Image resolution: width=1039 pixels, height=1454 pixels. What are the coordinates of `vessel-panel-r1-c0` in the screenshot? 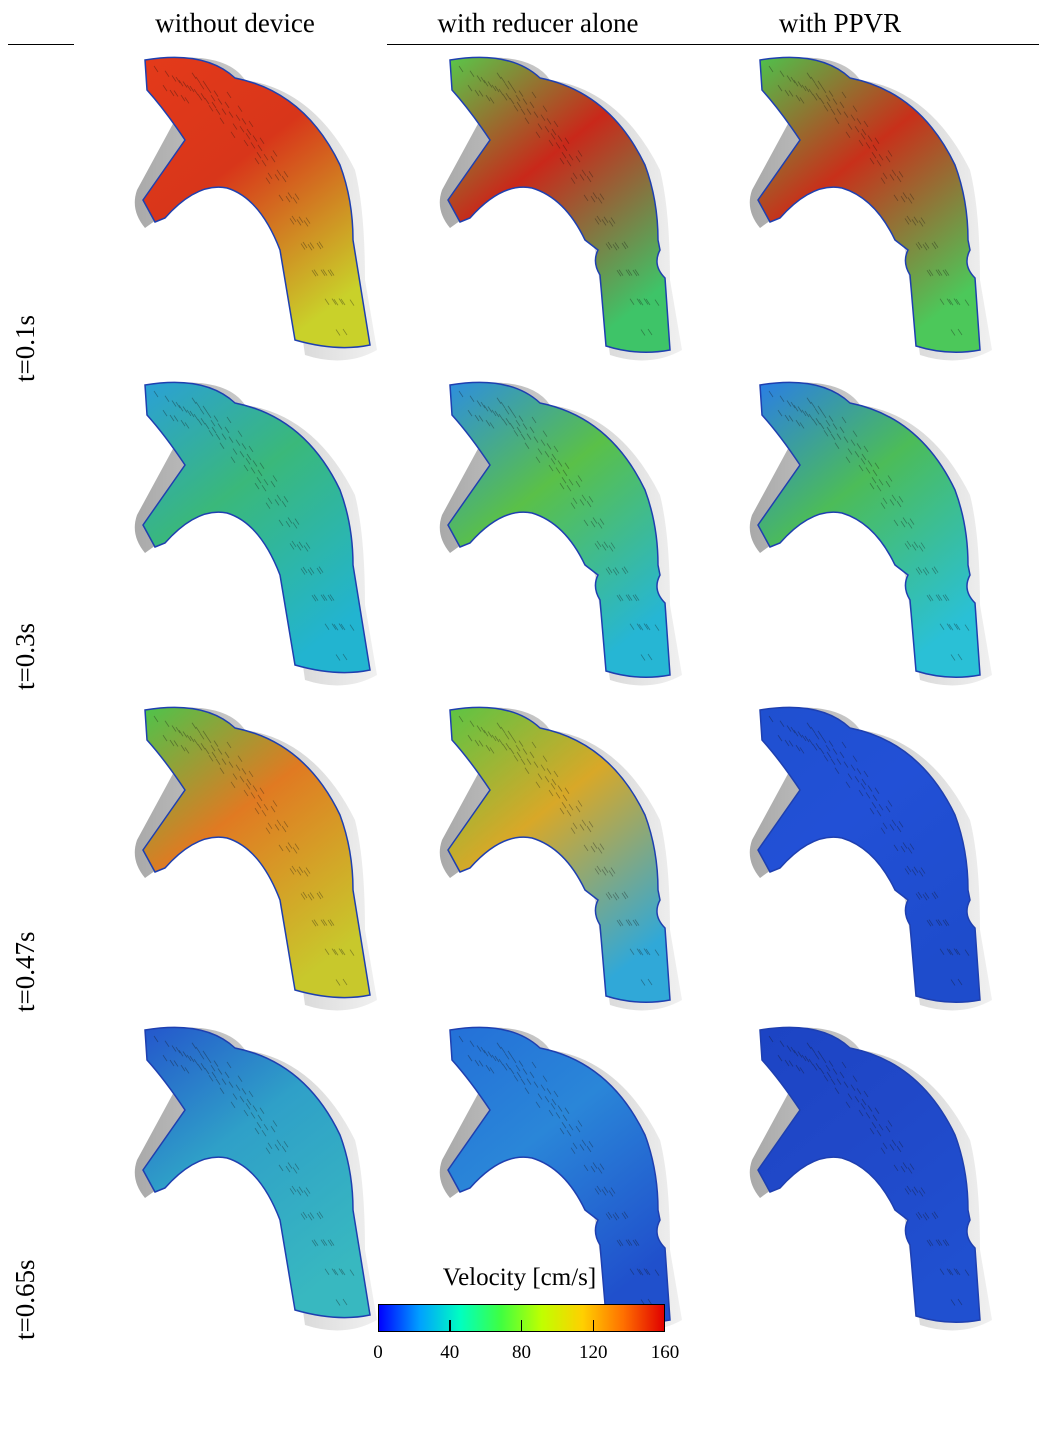 It's located at (255, 533).